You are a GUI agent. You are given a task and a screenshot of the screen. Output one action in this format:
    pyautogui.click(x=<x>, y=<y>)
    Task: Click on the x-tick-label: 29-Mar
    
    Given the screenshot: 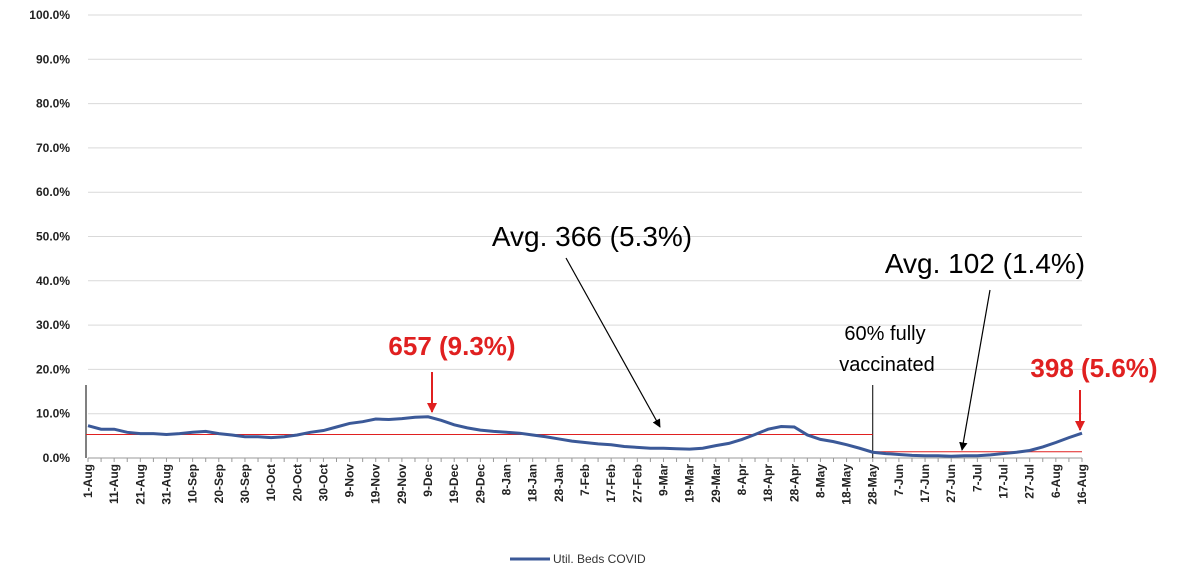 What is the action you would take?
    pyautogui.click(x=716, y=483)
    